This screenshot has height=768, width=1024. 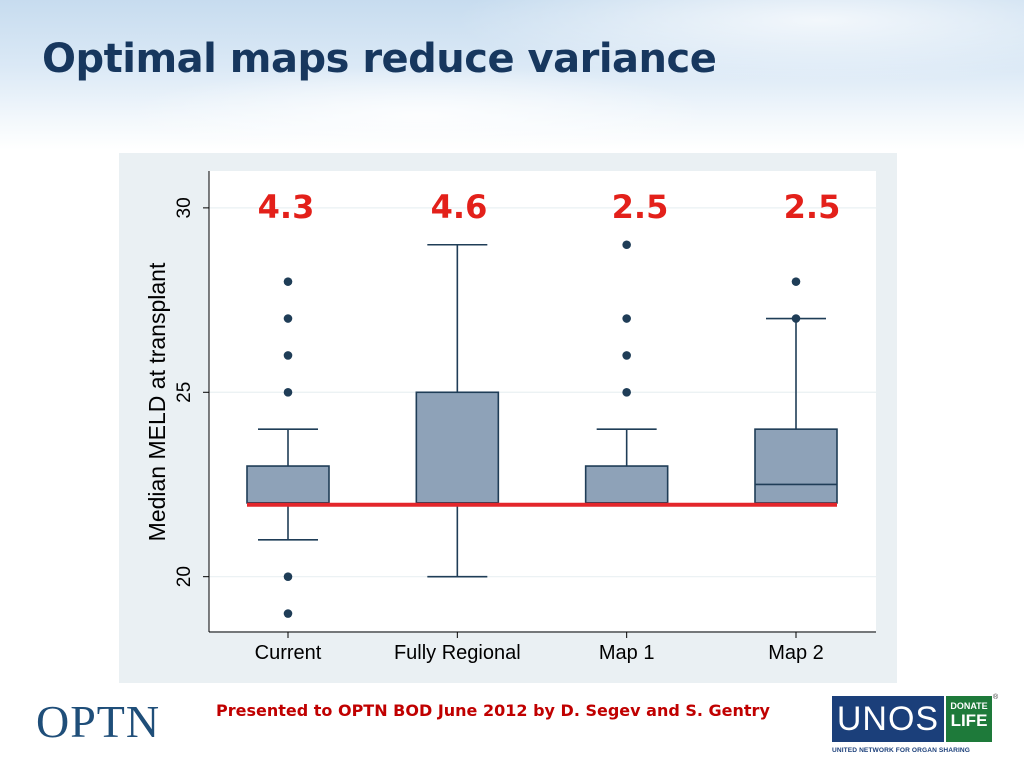 I want to click on y-tick-label: 30, so click(x=184, y=207).